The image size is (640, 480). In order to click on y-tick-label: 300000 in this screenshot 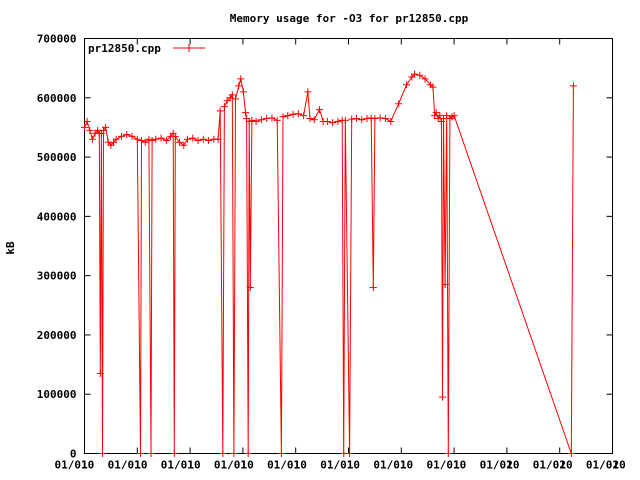, I will do `click(57, 276)`.